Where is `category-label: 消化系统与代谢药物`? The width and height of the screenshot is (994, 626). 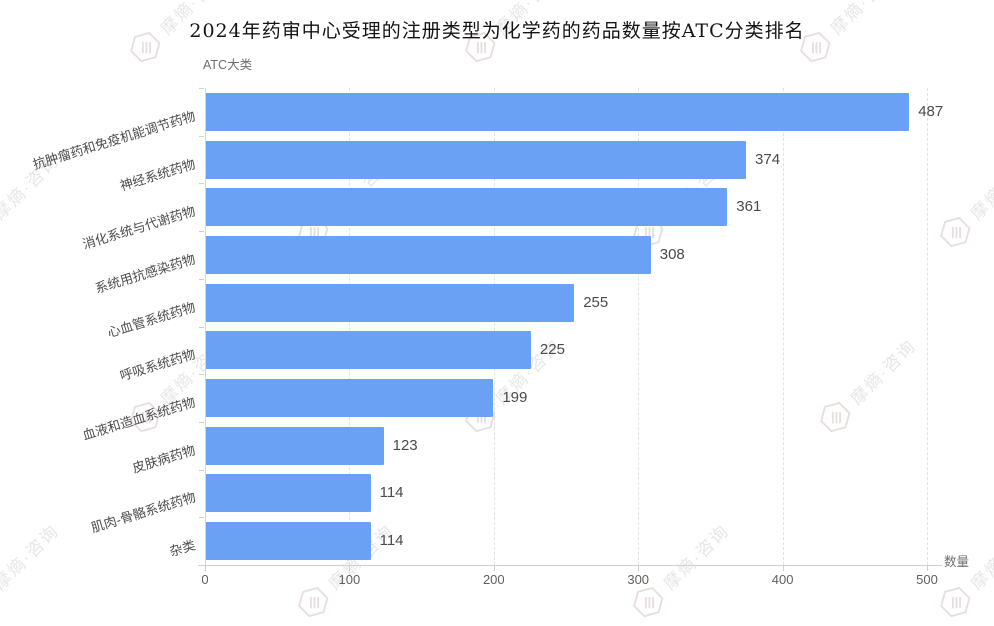 category-label: 消化系统与代谢药物 is located at coordinates (139, 228).